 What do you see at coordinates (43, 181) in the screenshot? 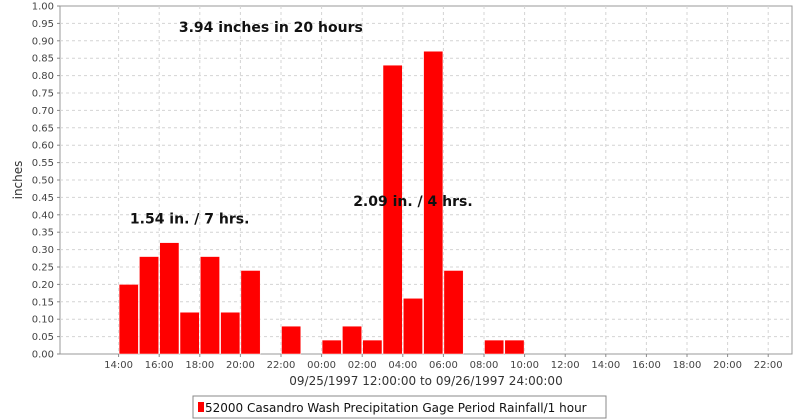
I see `y-tick-label: 0.50` at bounding box center [43, 181].